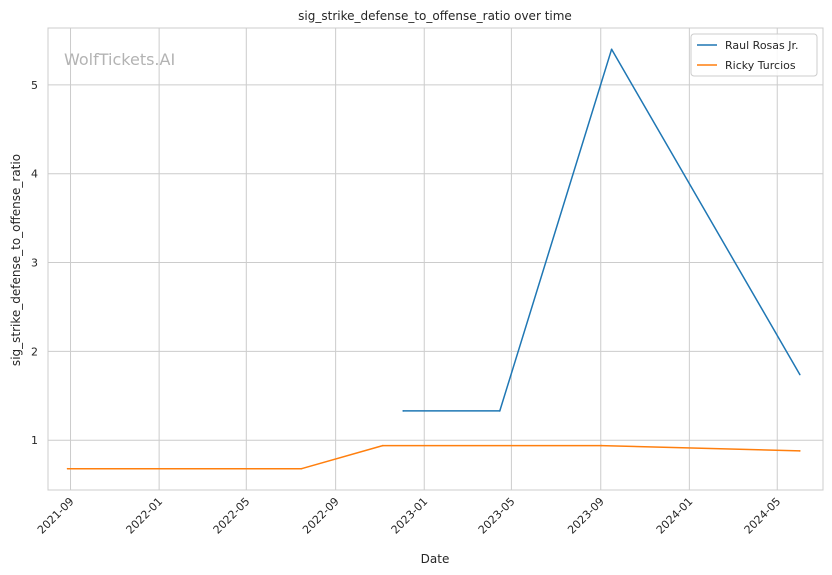  Describe the element at coordinates (435, 559) in the screenshot. I see `x-axis-label: Date` at that location.